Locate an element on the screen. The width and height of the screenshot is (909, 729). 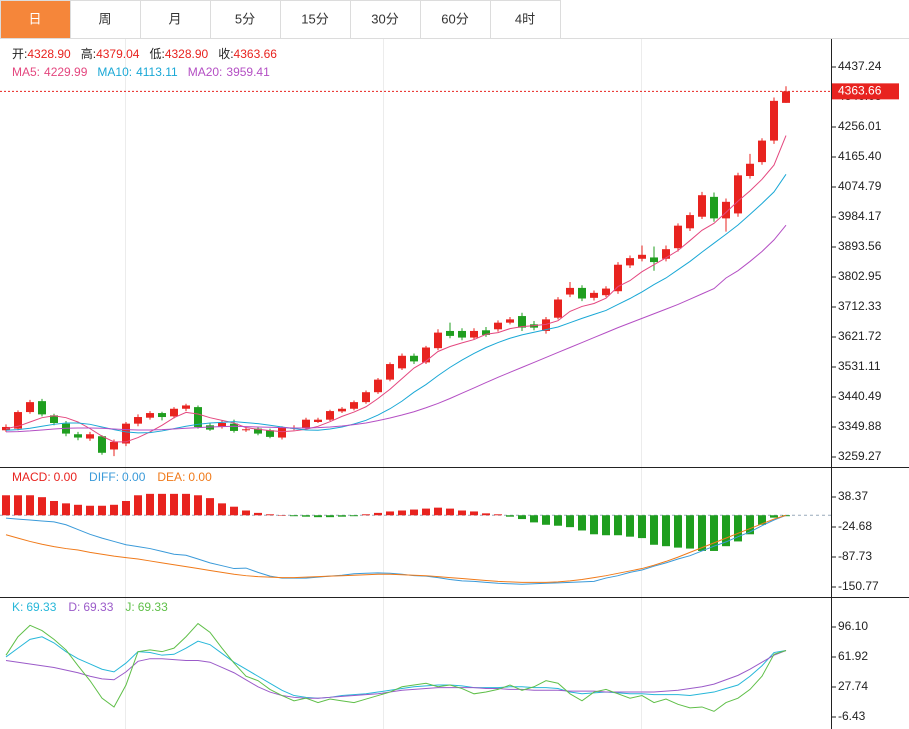
ma-value: 4229.99 is located at coordinates (66, 72).